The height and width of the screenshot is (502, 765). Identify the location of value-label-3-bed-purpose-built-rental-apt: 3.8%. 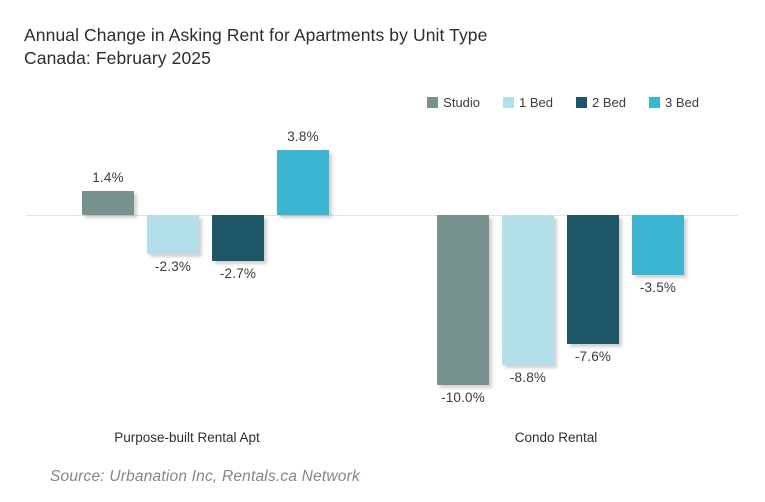
(303, 137).